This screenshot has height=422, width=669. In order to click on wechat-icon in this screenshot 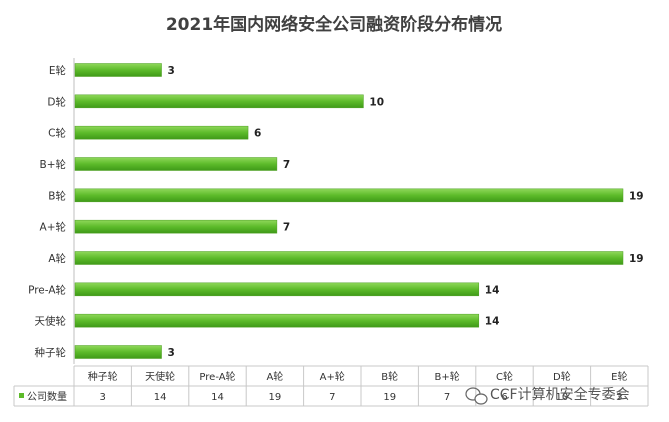, I will do `click(476, 396)`.